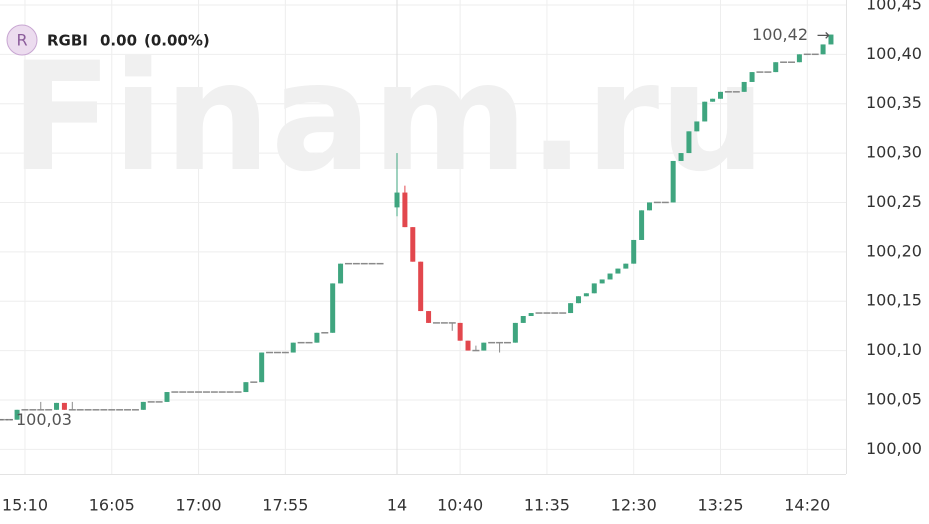  Describe the element at coordinates (894, 398) in the screenshot. I see `y-tick-label: 100,05` at that location.